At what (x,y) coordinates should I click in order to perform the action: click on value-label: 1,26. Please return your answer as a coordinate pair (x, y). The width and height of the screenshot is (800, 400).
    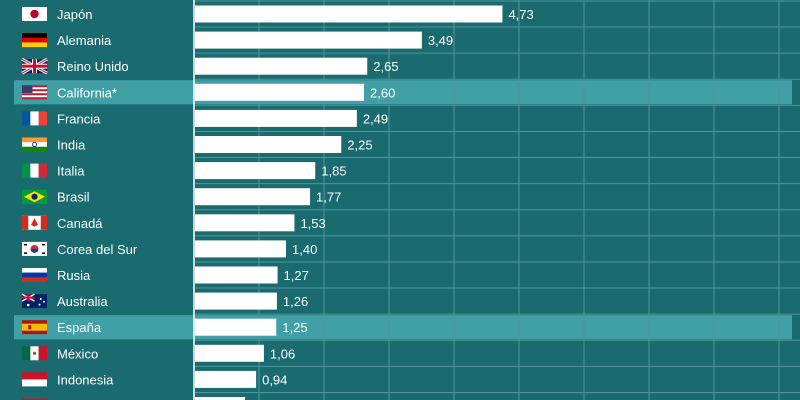
    Looking at the image, I should click on (295, 301).